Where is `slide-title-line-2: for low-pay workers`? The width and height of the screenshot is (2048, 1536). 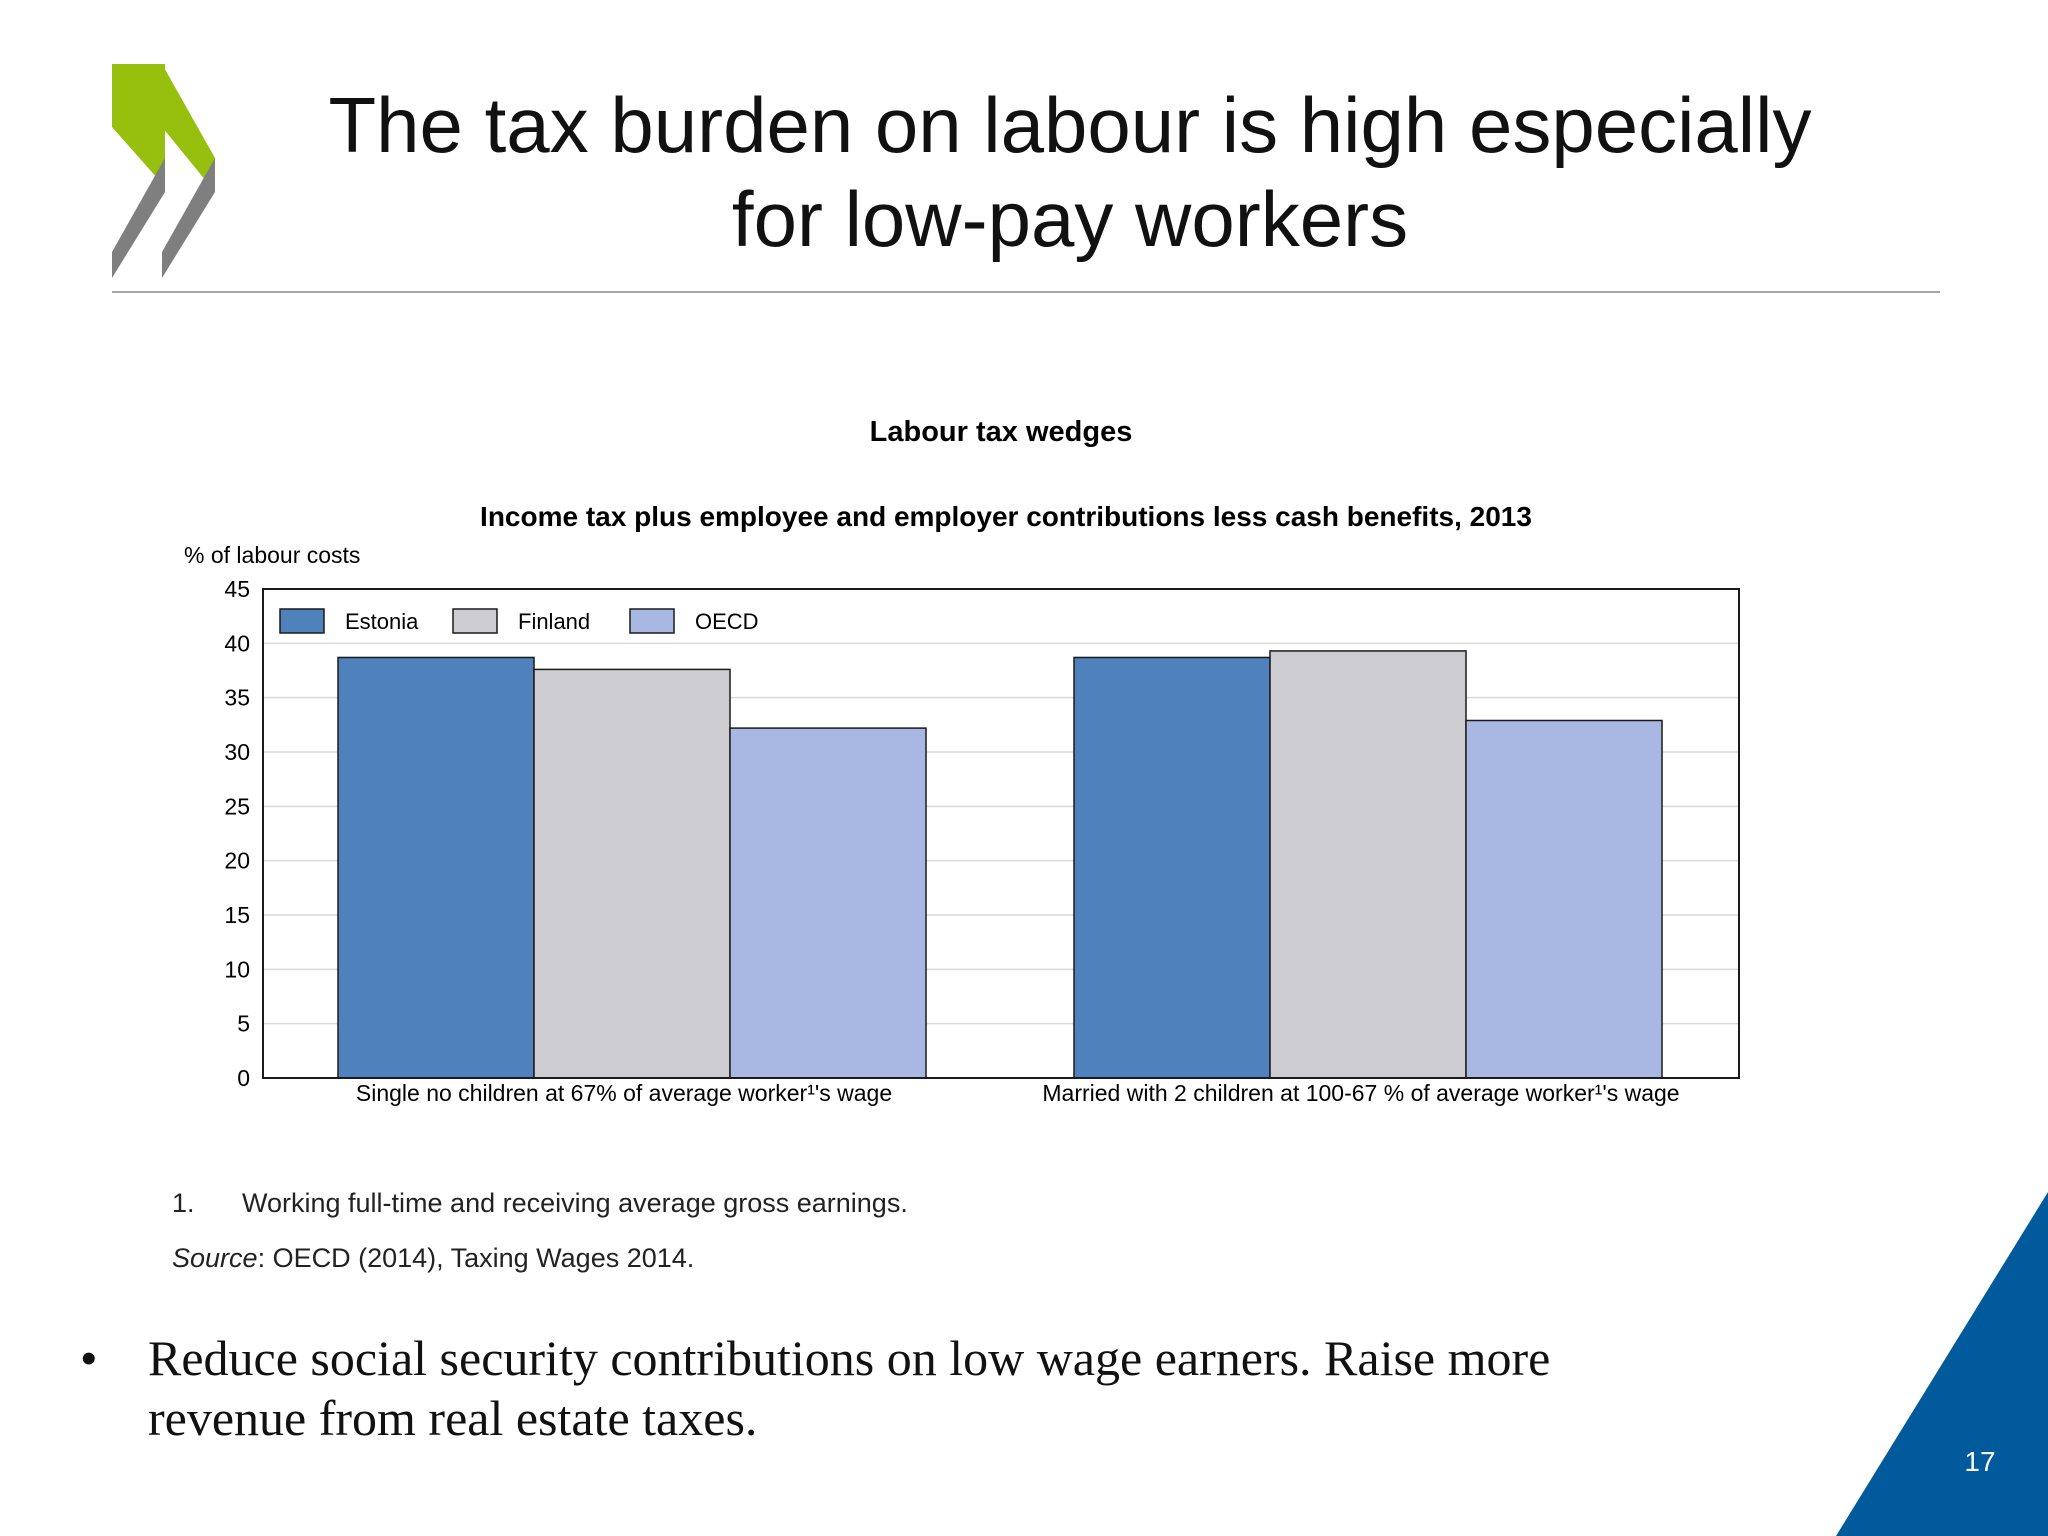
slide-title-line-2: for low-pay workers is located at coordinates (1070, 219).